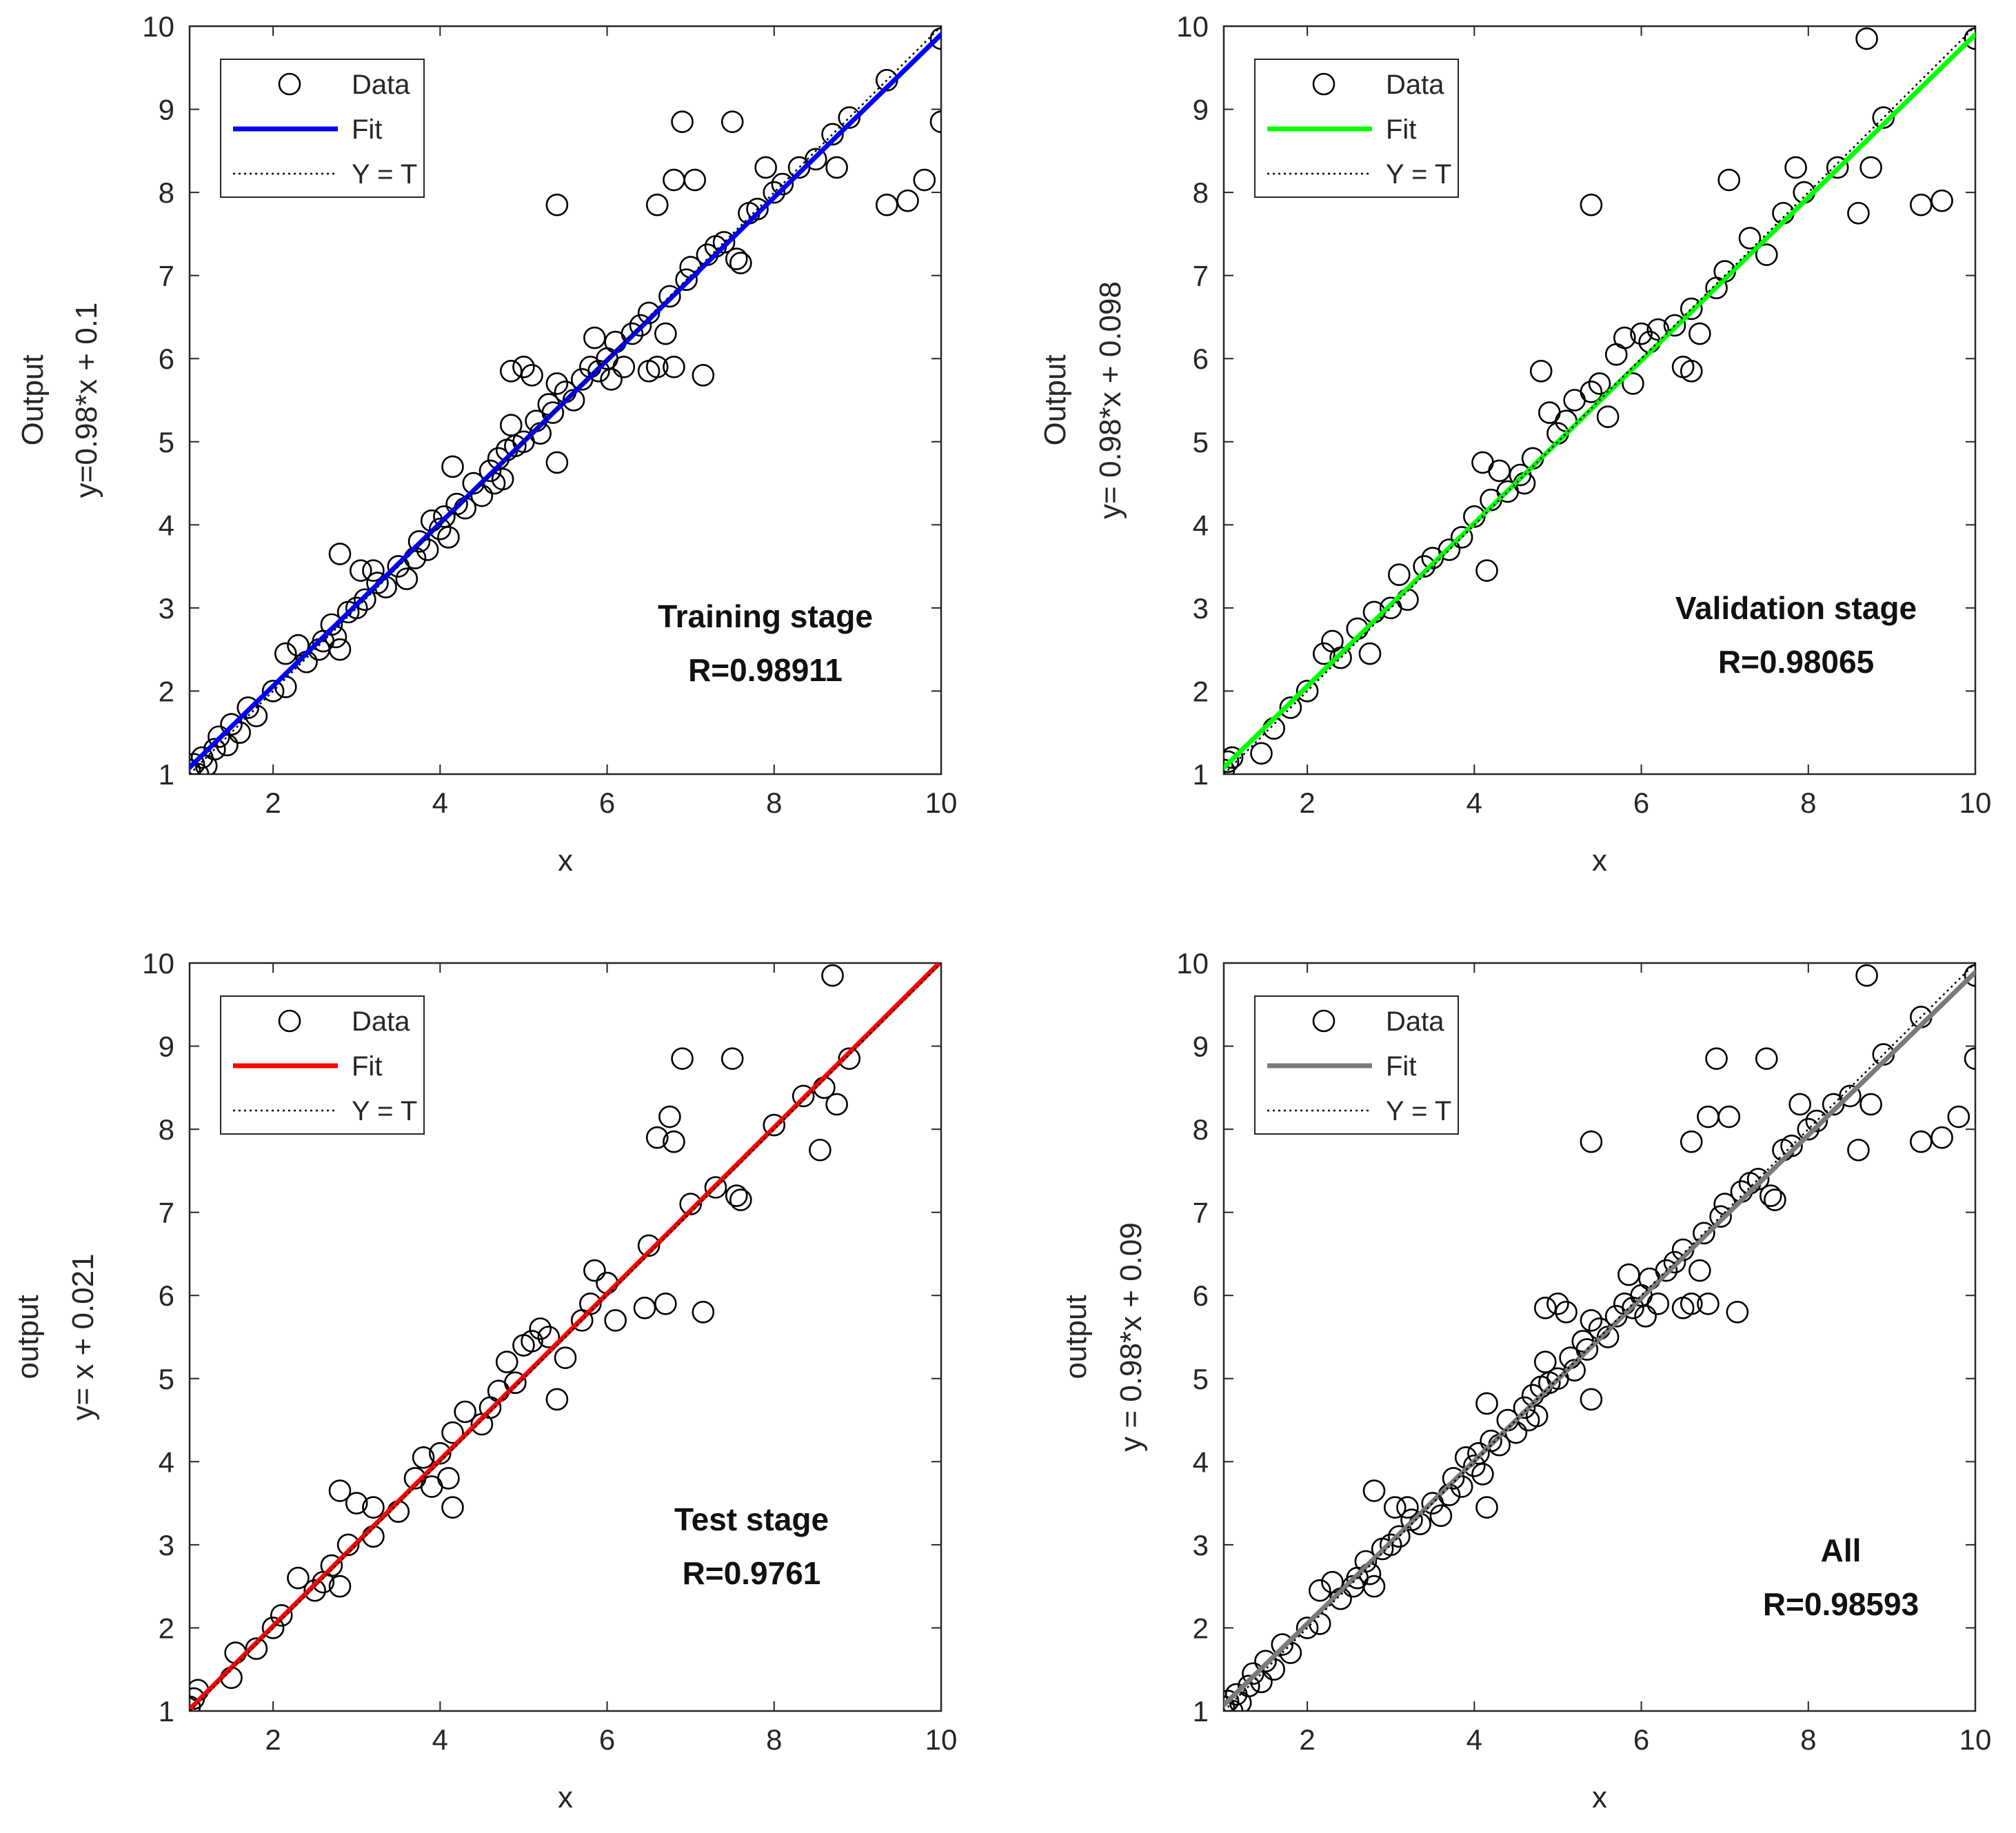  What do you see at coordinates (83, 1336) in the screenshot?
I see `fit-equation-label: y= x + 0.021` at bounding box center [83, 1336].